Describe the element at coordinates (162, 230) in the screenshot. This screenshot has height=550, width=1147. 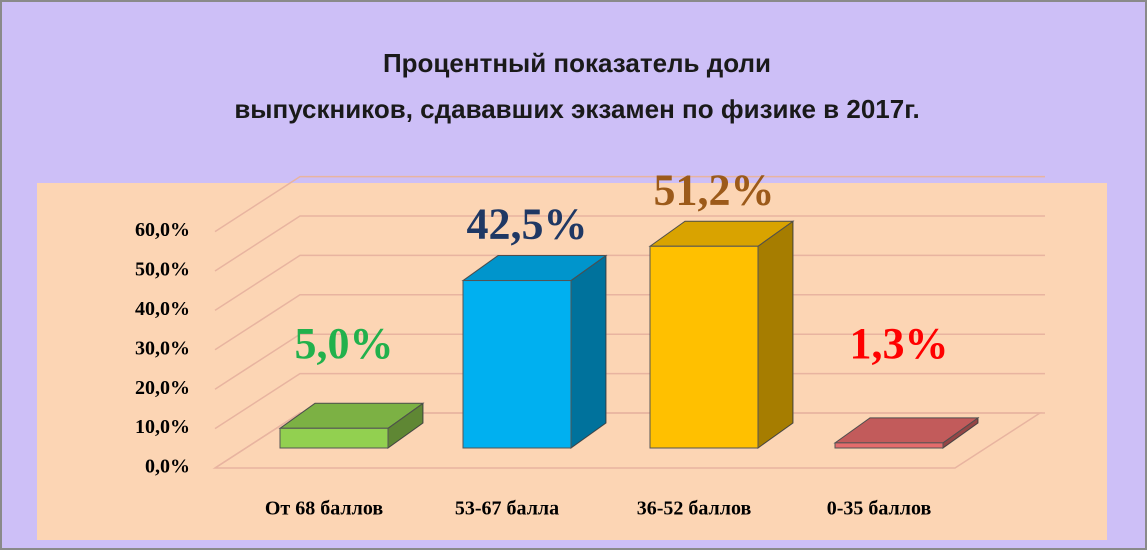
I see `y-tick-label: 60,0%` at that location.